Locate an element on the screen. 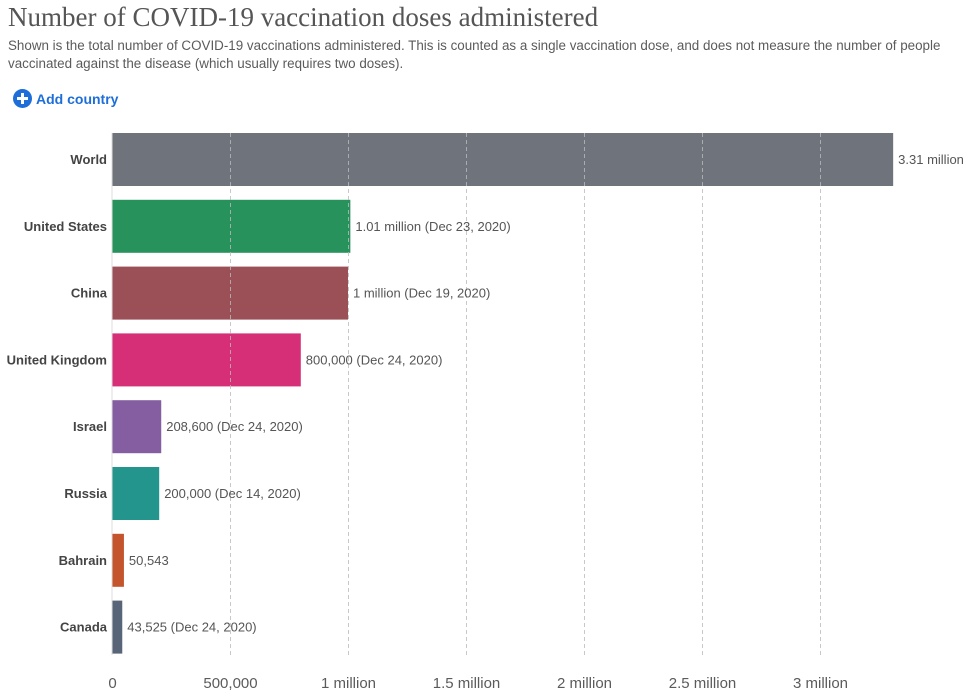 The width and height of the screenshot is (980, 693). x-tick-label: 1.5 million is located at coordinates (467, 683).